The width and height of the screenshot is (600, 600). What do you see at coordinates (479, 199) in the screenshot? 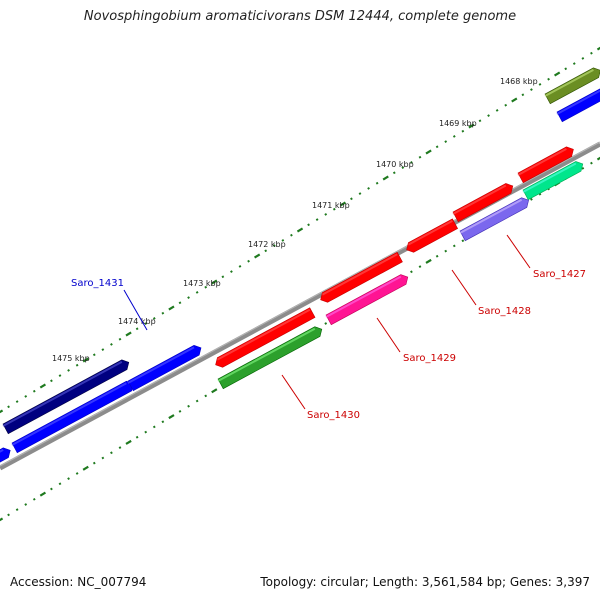
I see `gene-arrow-red-1427b-highlight` at bounding box center [479, 199].